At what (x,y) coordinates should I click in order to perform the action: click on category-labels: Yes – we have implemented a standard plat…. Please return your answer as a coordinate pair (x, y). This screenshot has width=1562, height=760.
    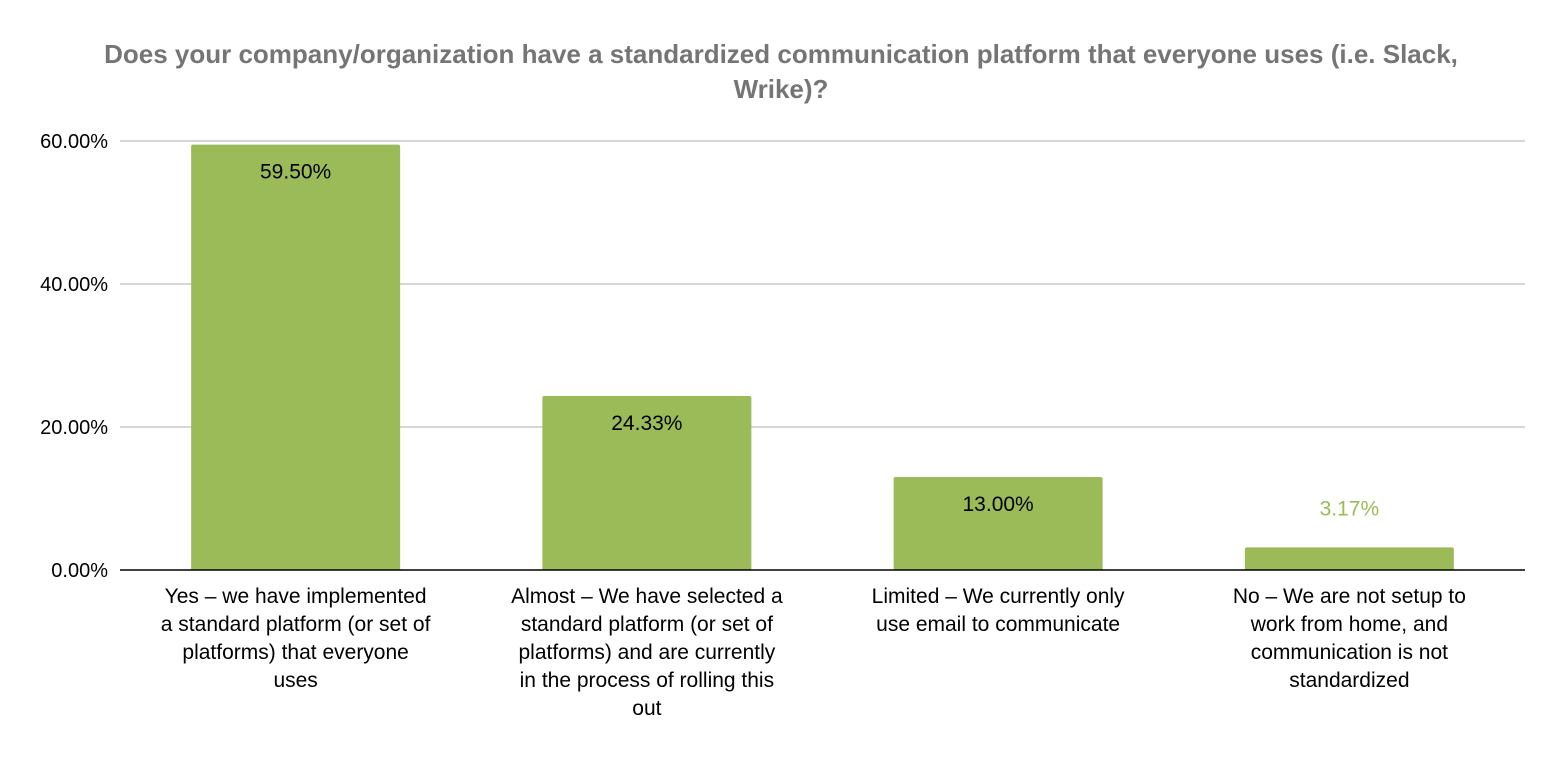
    Looking at the image, I should click on (813, 652).